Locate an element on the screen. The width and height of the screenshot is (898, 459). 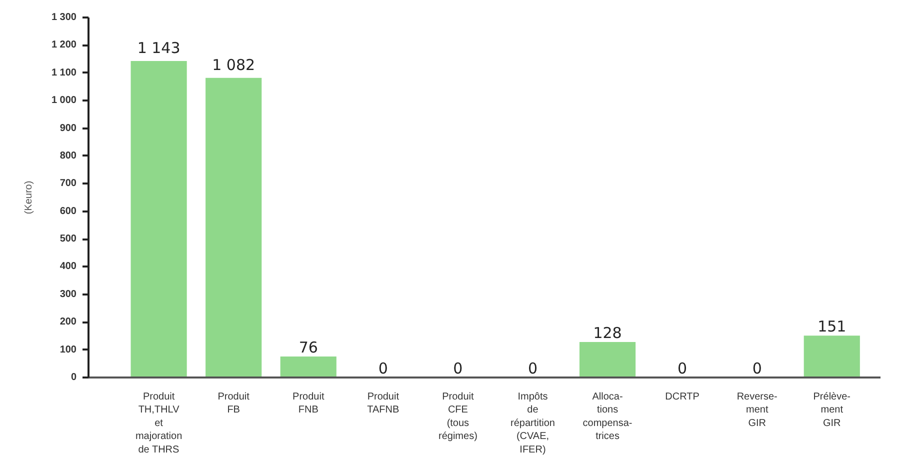
x-tick-label: Prélève- ment GIR is located at coordinates (832, 410).